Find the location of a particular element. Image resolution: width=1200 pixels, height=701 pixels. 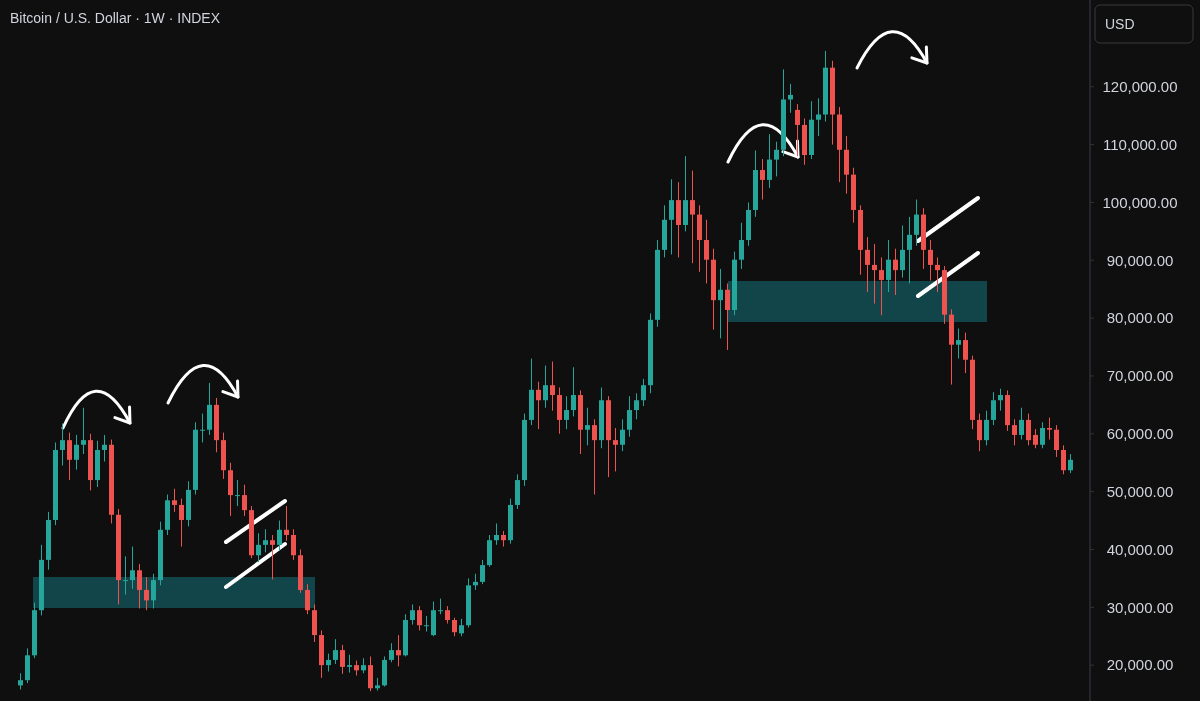

y-tick-label: 120,000.00 is located at coordinates (1140, 87).